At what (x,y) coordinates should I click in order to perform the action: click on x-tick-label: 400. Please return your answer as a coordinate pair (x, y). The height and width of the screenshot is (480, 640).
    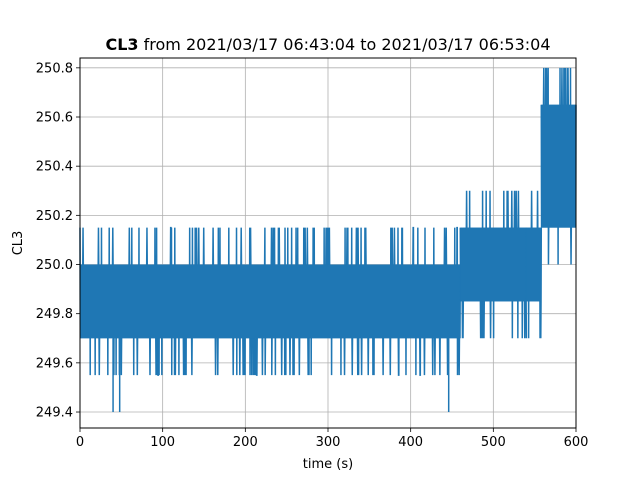
    Looking at the image, I should click on (410, 442).